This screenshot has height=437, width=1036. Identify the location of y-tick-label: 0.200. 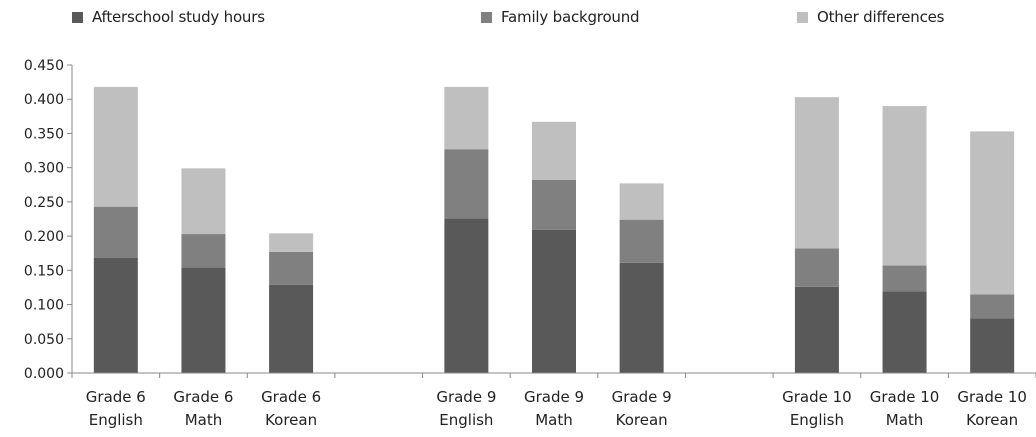
(44, 237).